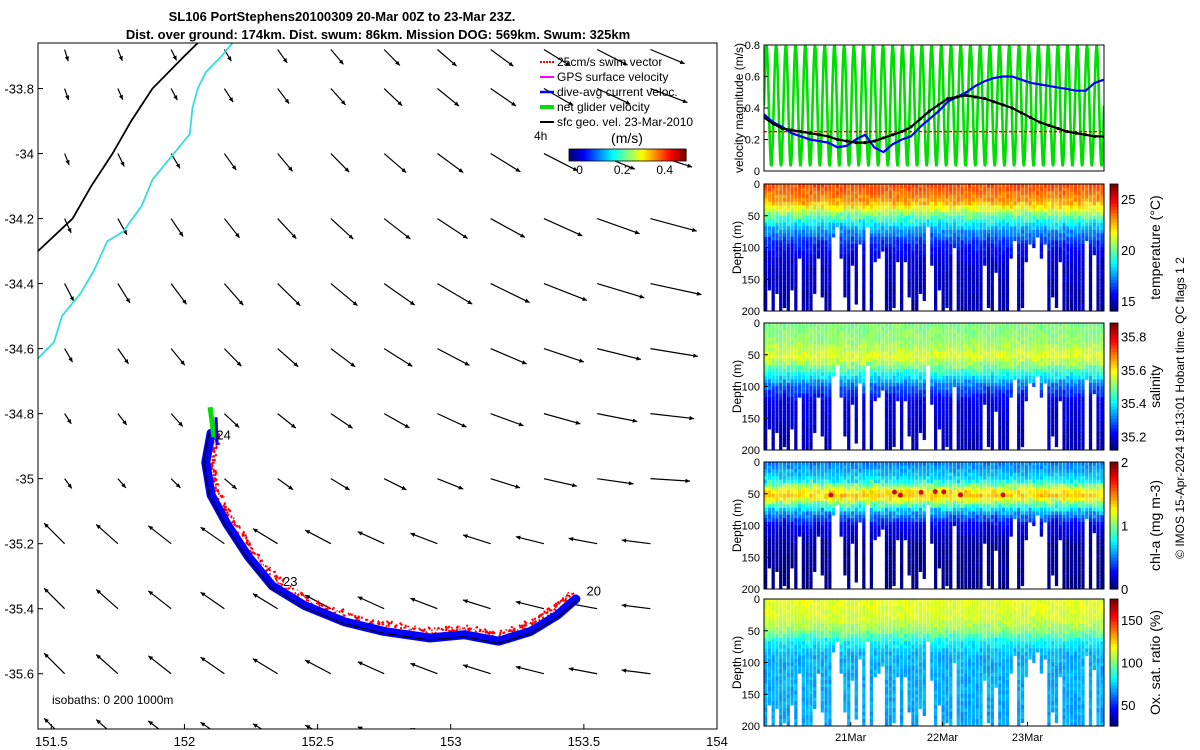 Image resolution: width=1200 pixels, height=750 pixels. Describe the element at coordinates (185, 741) in the screenshot. I see `map-xtick-label: 152` at that location.